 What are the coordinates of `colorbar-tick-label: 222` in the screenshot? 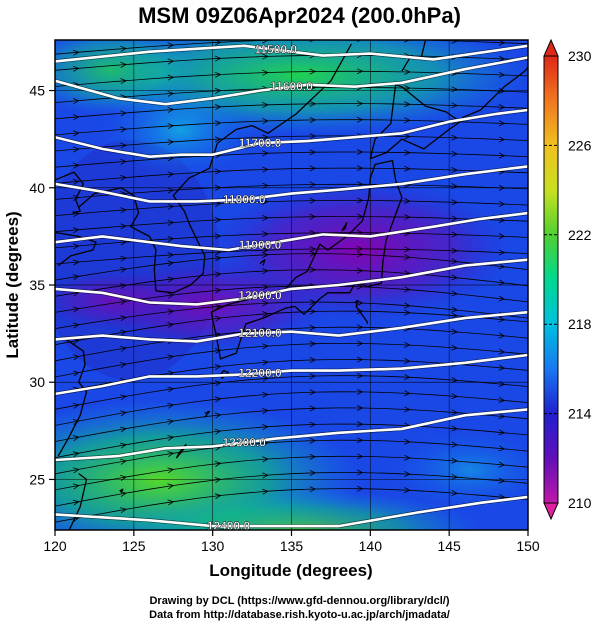 It's located at (580, 235).